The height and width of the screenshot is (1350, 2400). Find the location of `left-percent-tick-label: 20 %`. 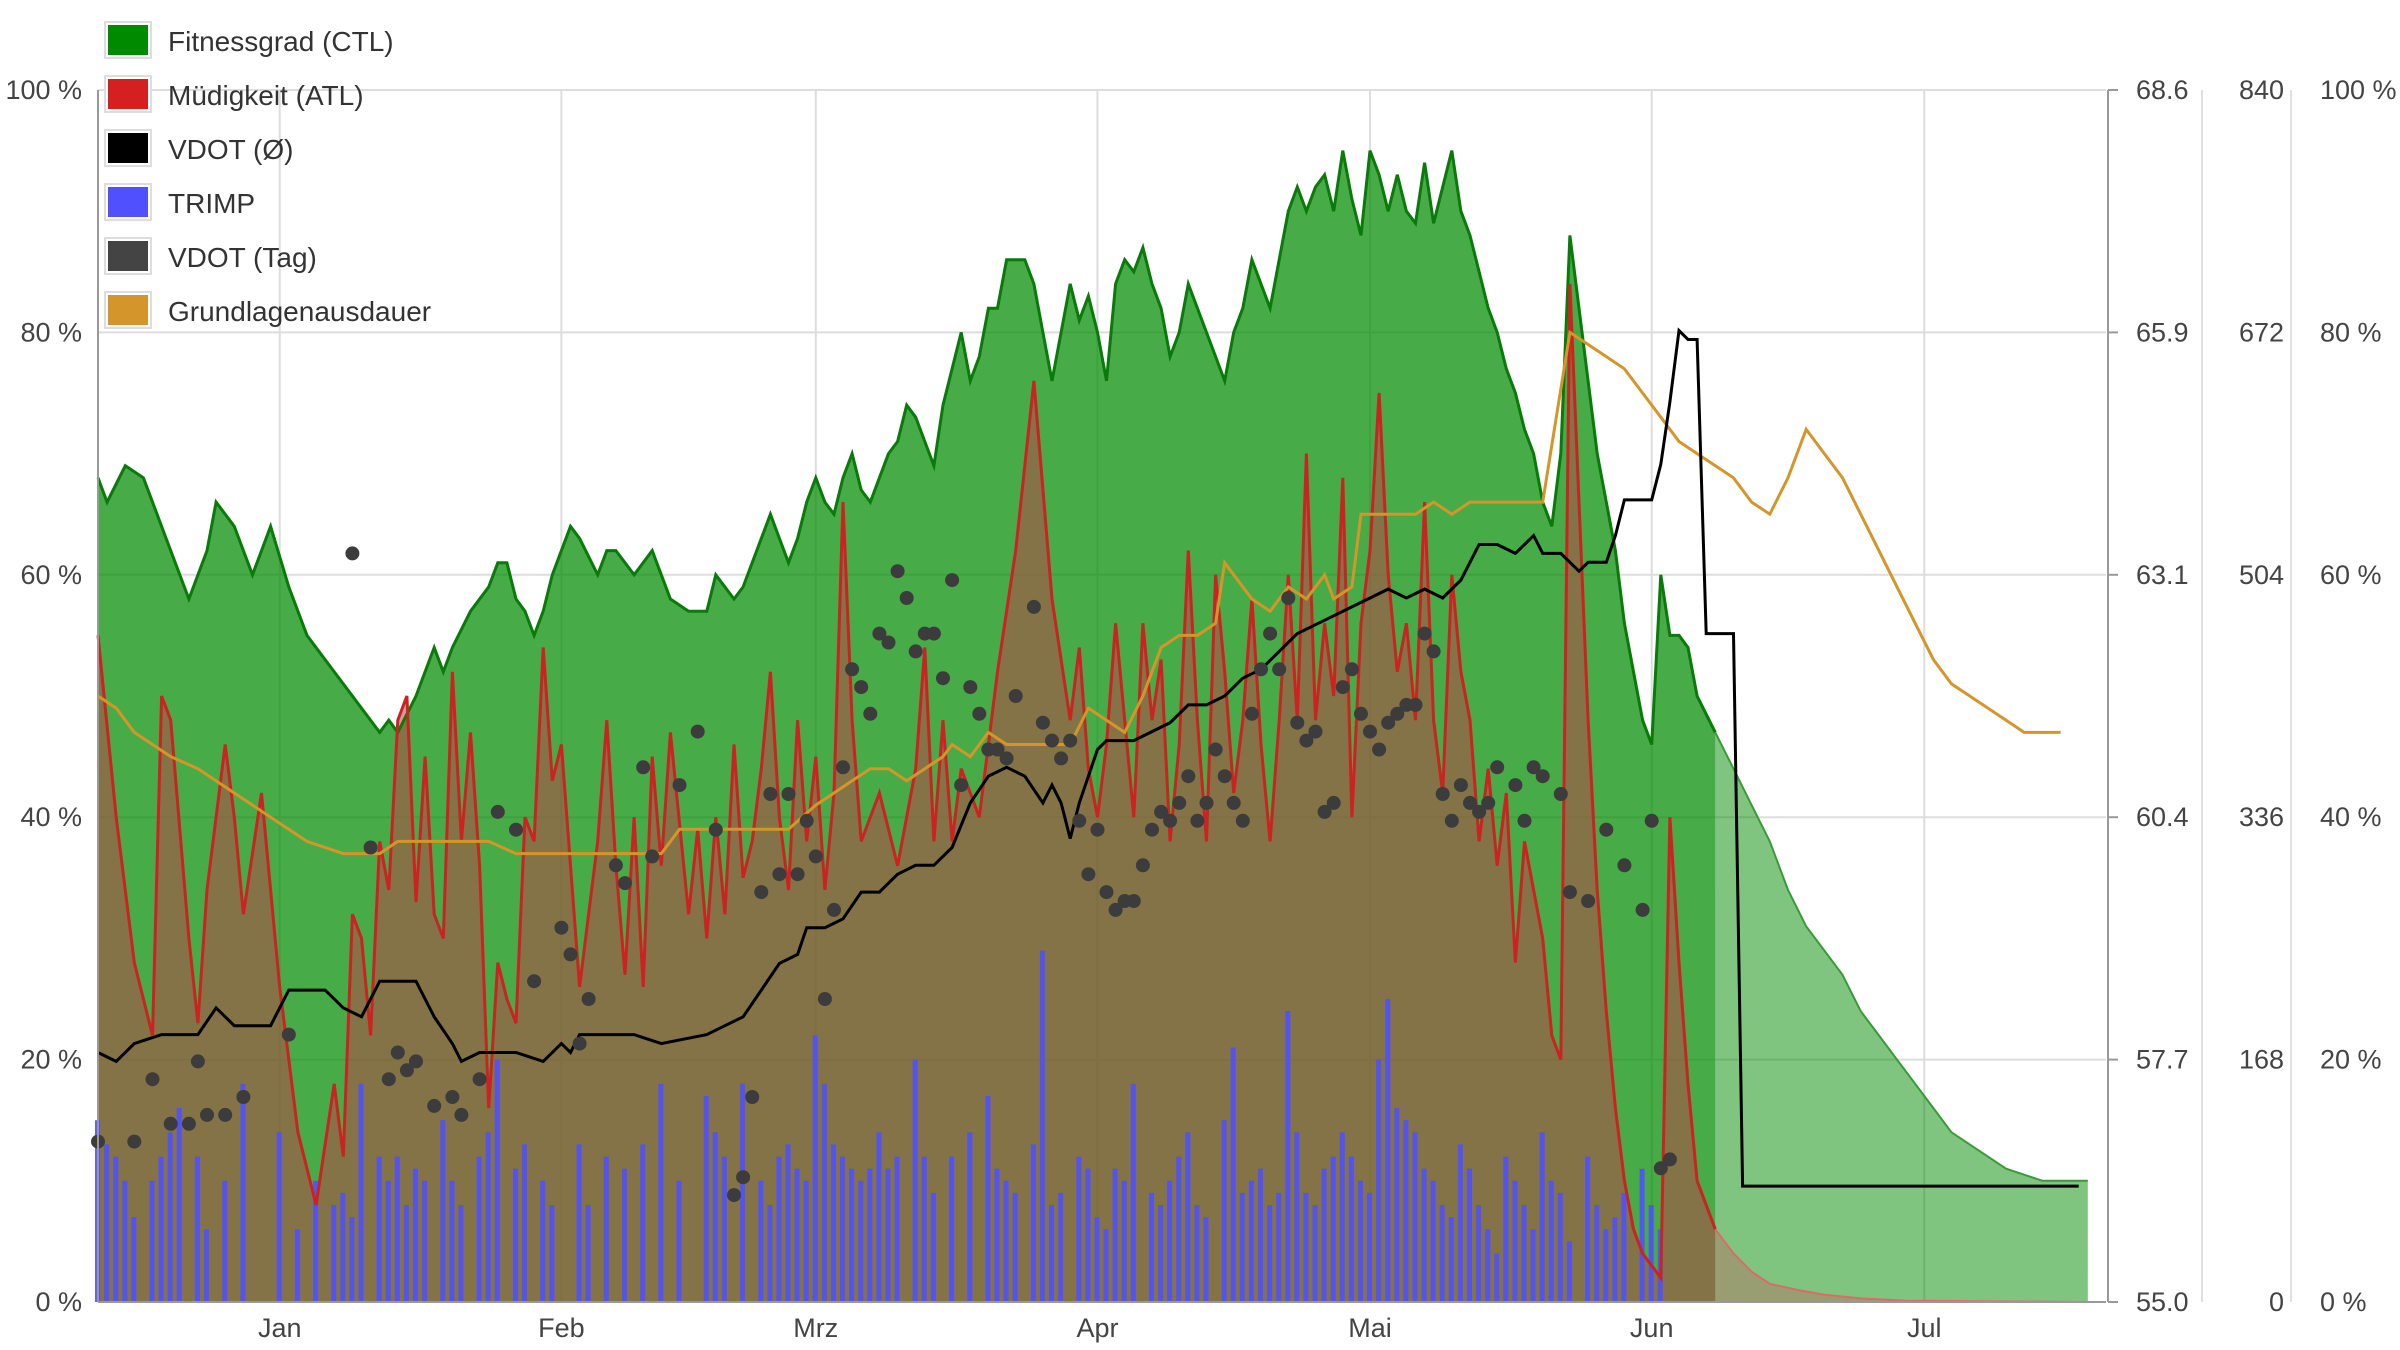

left-percent-tick-label: 20 % is located at coordinates (51, 1060).